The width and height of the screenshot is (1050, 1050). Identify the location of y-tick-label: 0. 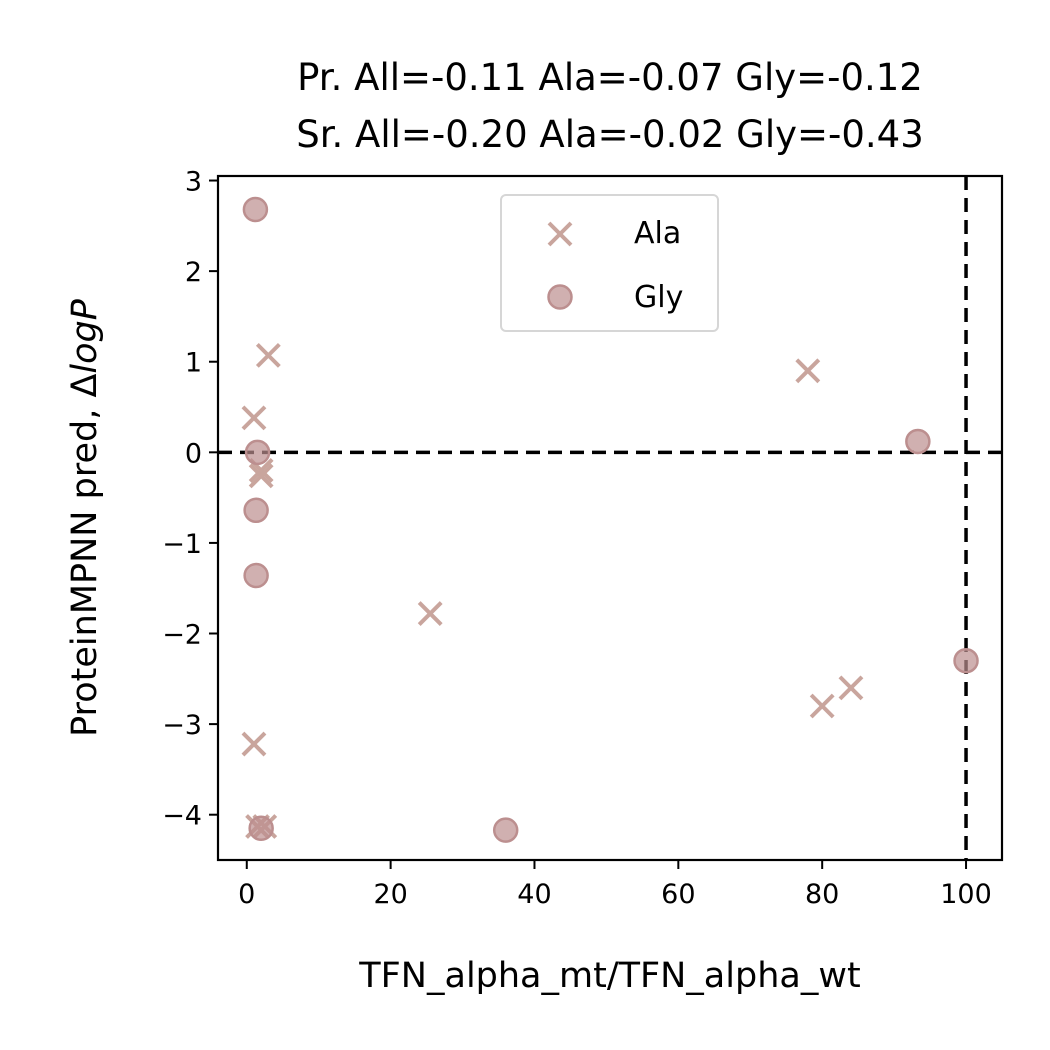
(193, 453).